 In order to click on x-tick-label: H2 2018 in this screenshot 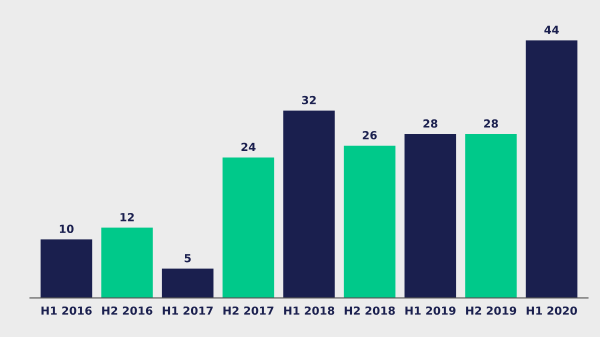, I will do `click(369, 310)`.